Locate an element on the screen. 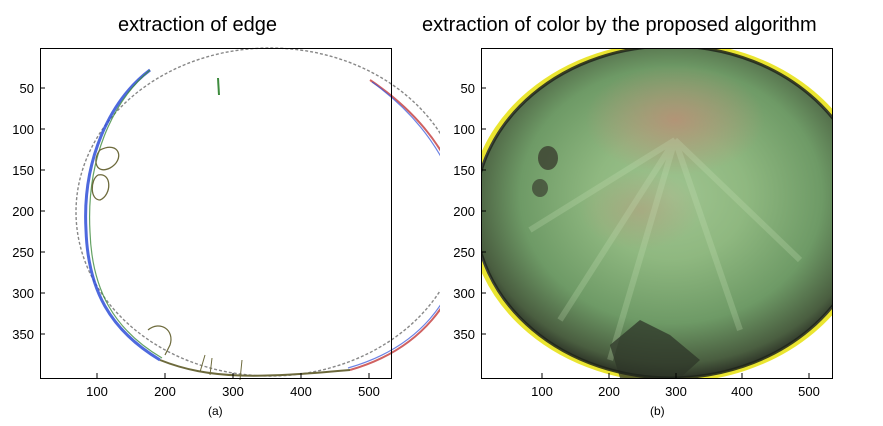  panel-a-y-axis: 50 100 150 200 250 300 350 is located at coordinates (28, 211).